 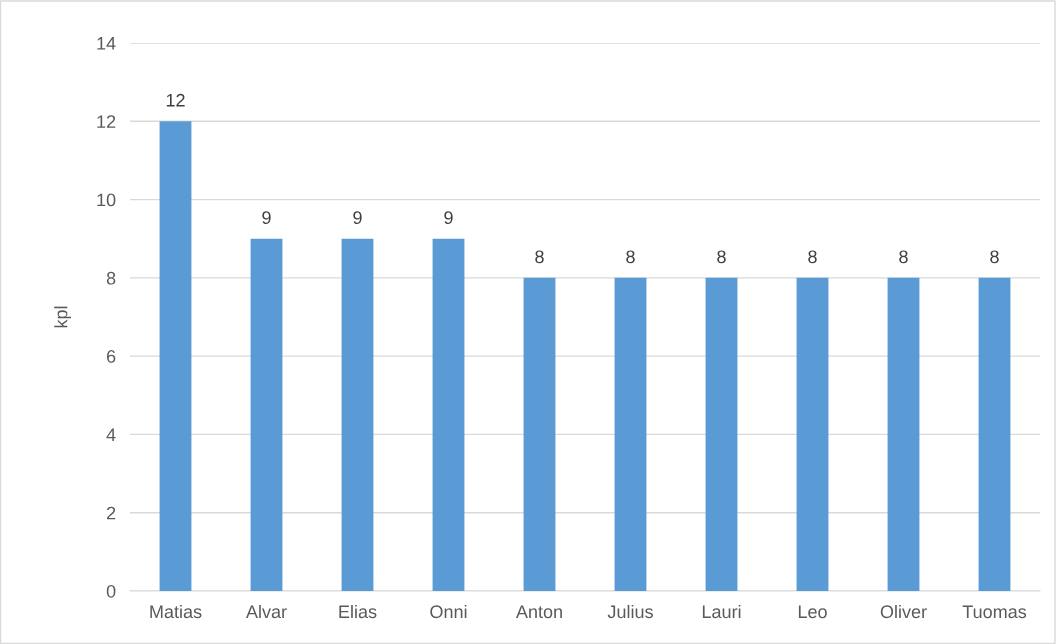 What do you see at coordinates (111, 434) in the screenshot?
I see `y-tick-label: 4` at bounding box center [111, 434].